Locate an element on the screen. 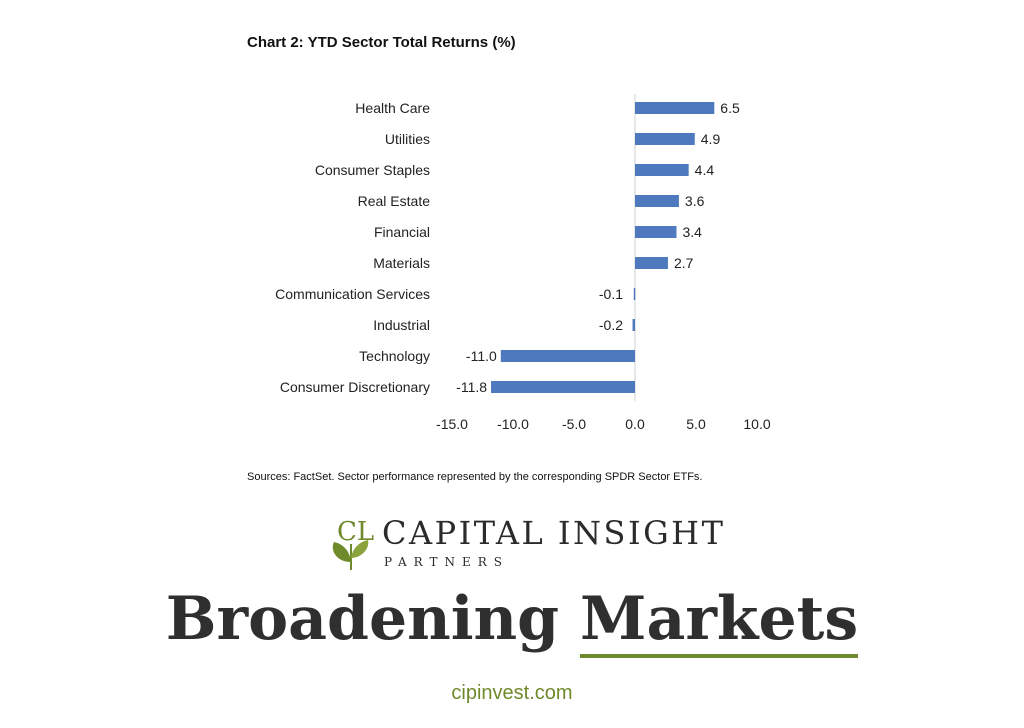 The width and height of the screenshot is (1024, 728). data-label: 4.4 is located at coordinates (705, 170).